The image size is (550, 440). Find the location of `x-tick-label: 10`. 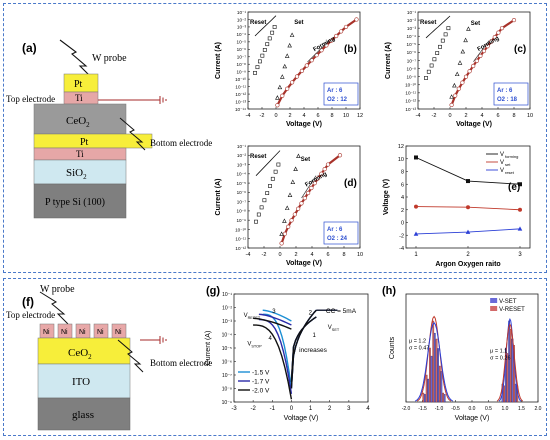

x-tick-label: 10 is located at coordinates (530, 116).